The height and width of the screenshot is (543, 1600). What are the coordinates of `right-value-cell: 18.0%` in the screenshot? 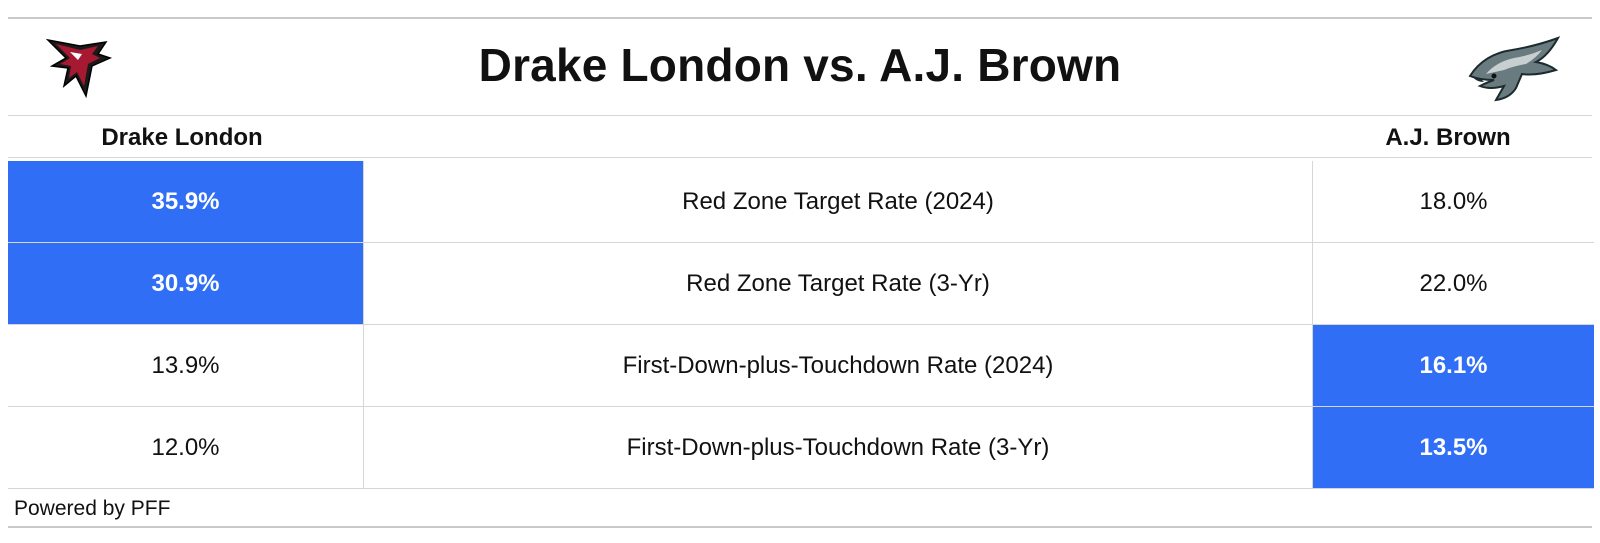 It's located at (1453, 202).